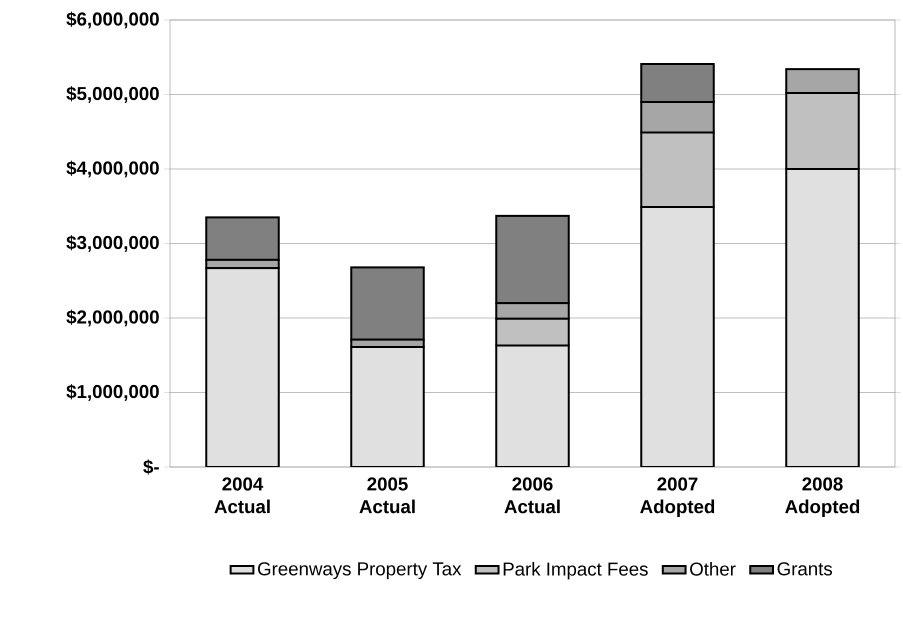  I want to click on x-tick-label: 2005 Actual, so click(387, 495).